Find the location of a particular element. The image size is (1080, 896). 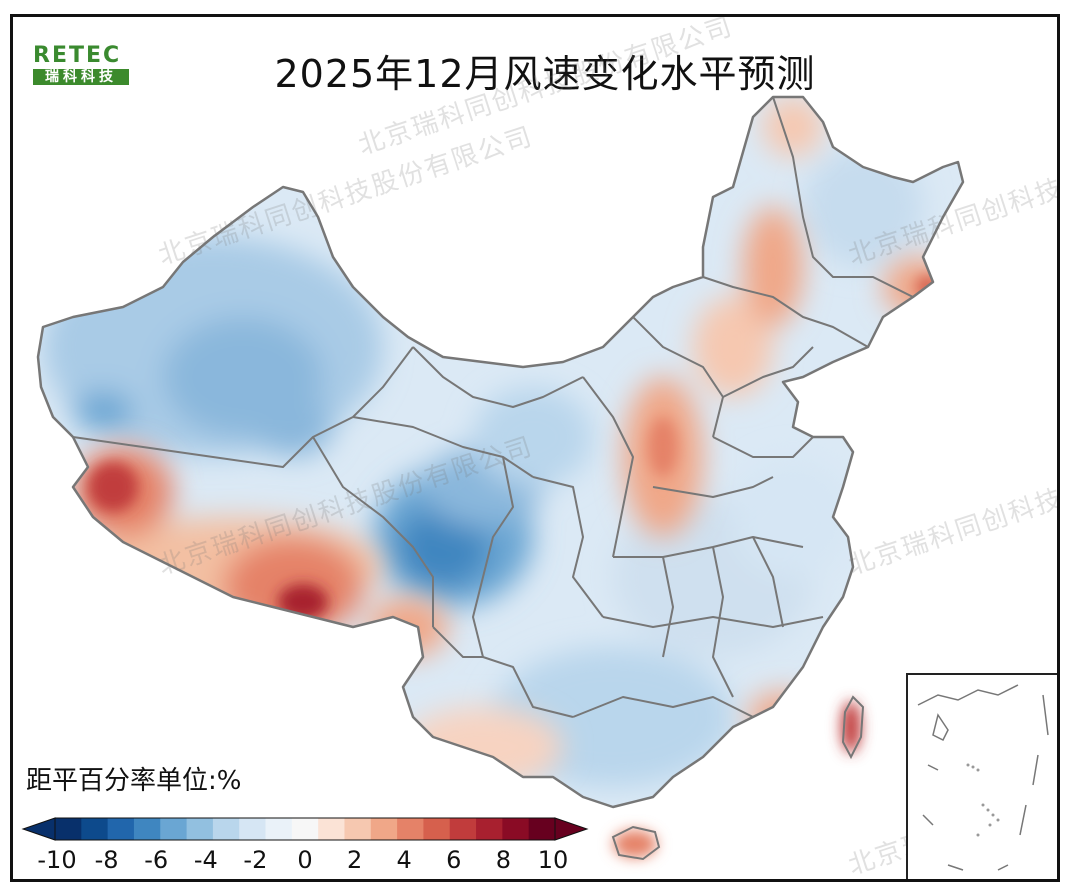

colorbar-tick-label: -6 is located at coordinates (156, 860).